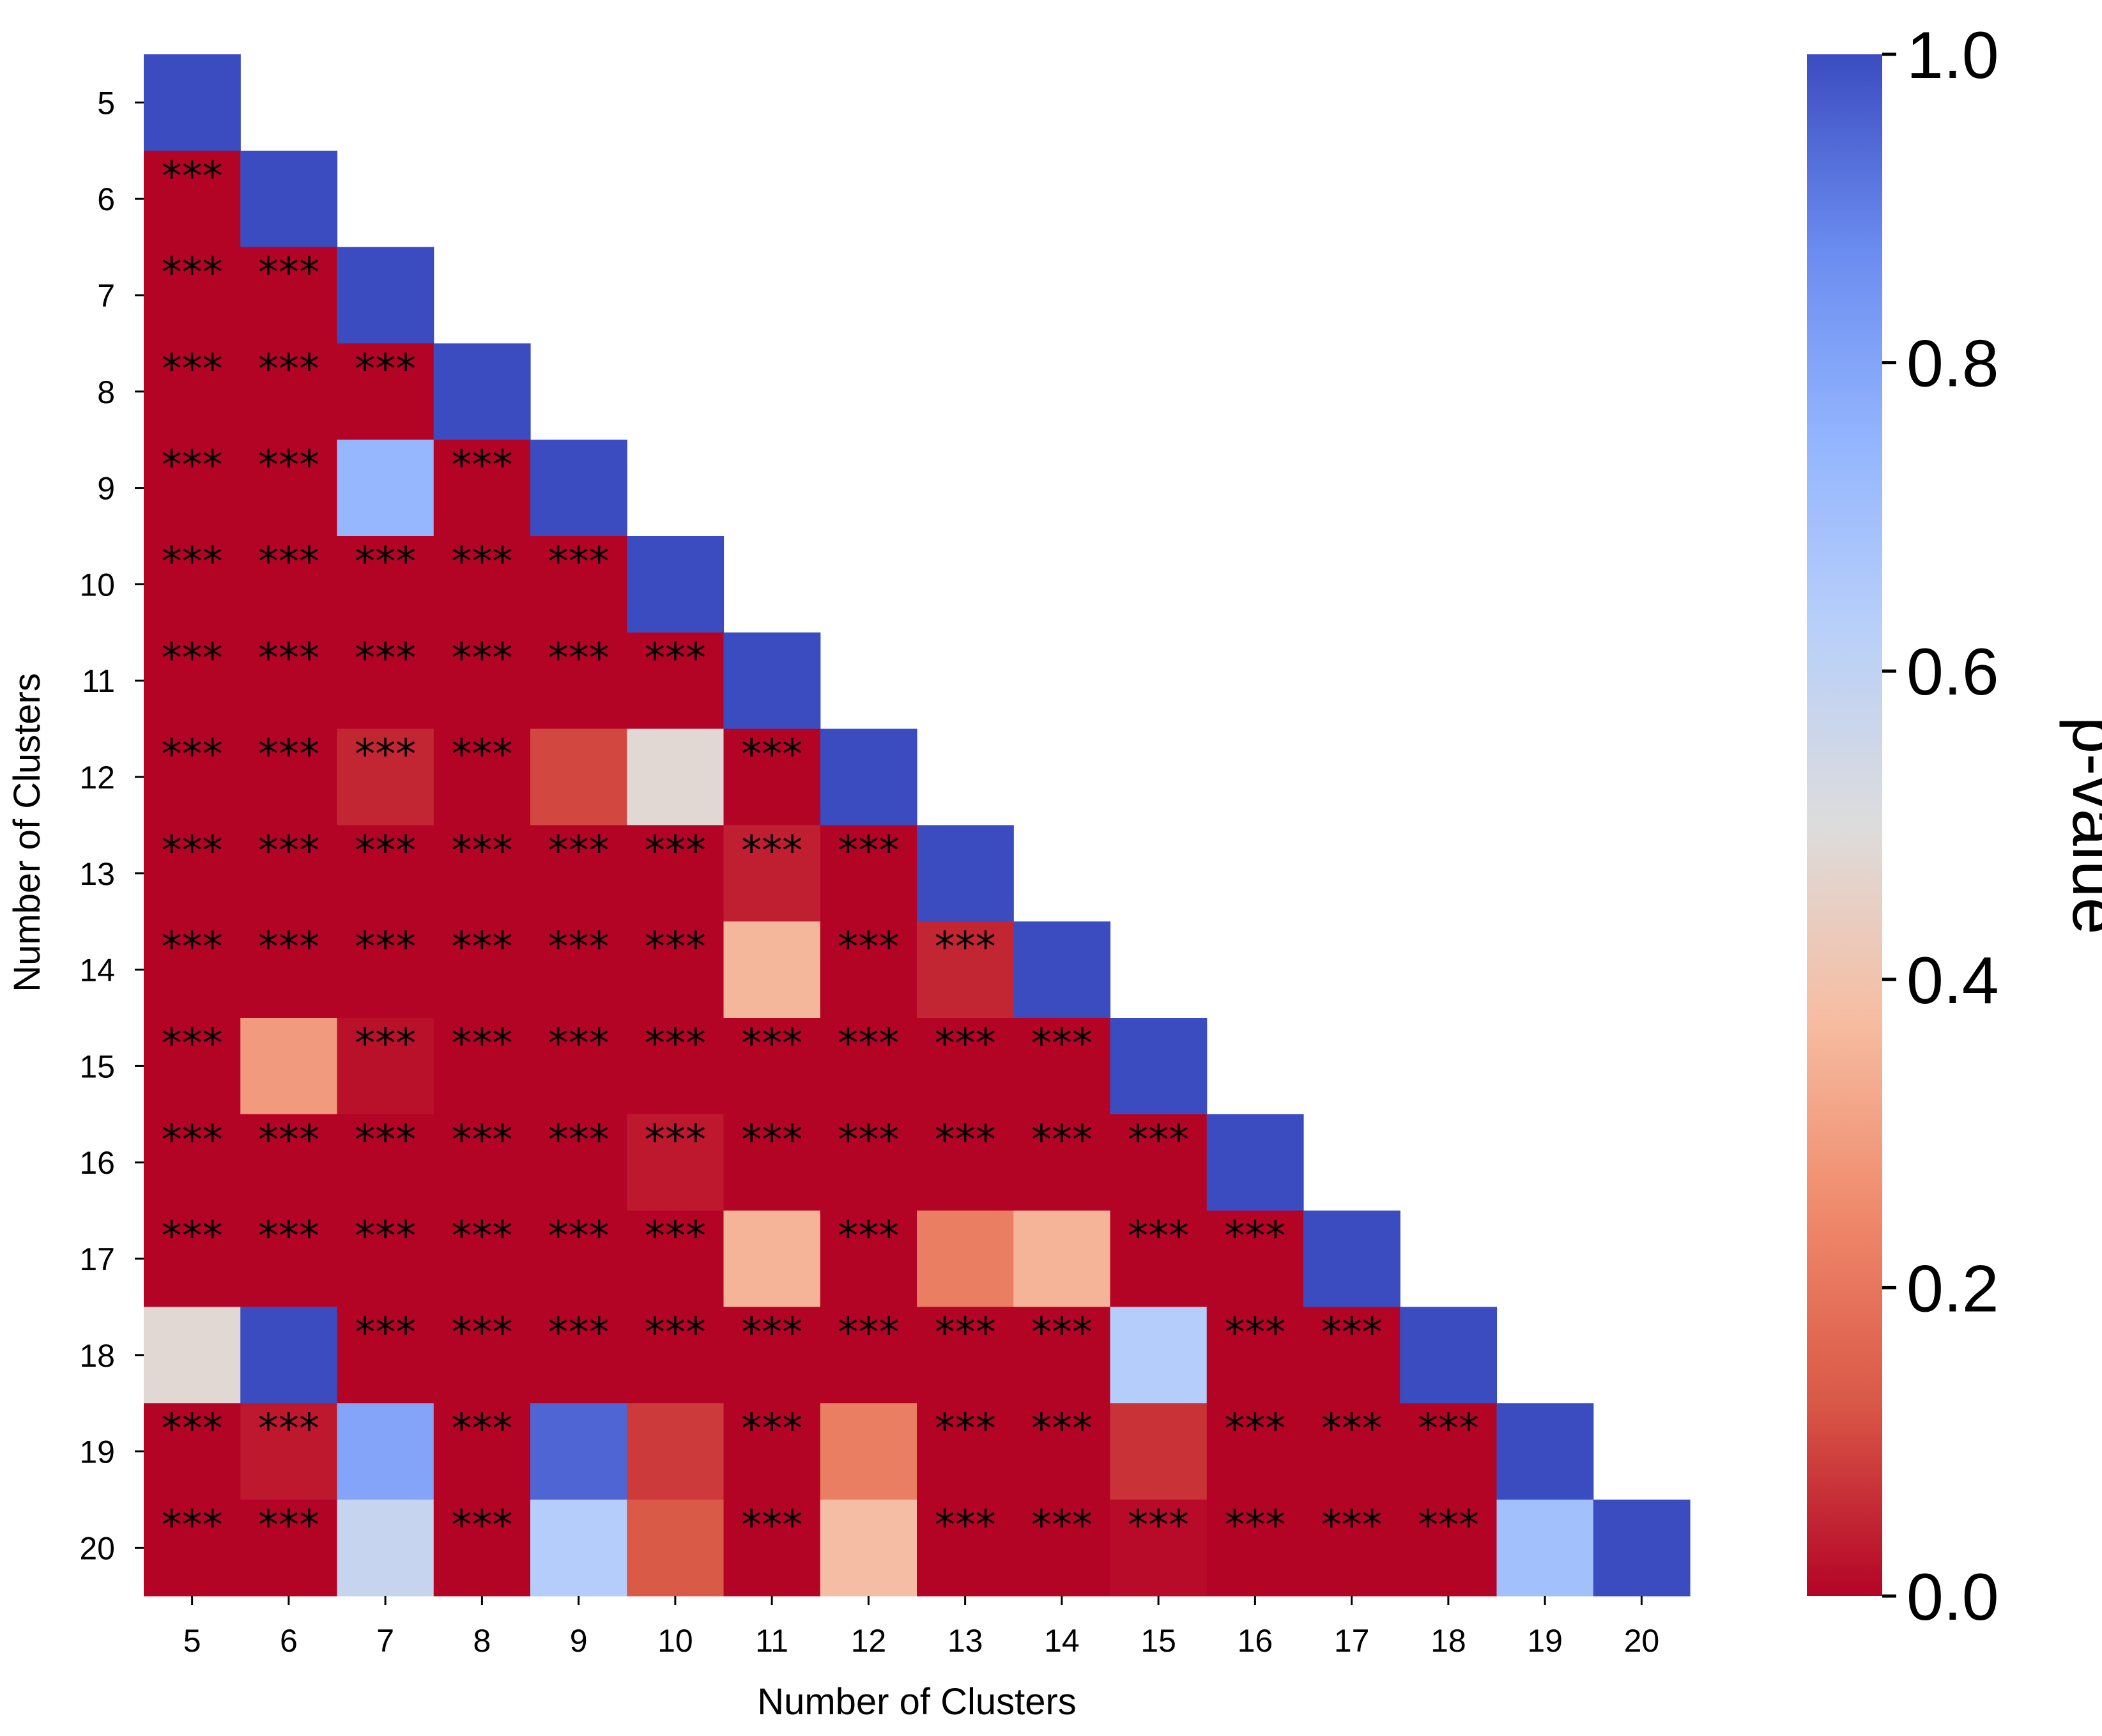  I want to click on y-tick-label: 16, so click(97, 1163).